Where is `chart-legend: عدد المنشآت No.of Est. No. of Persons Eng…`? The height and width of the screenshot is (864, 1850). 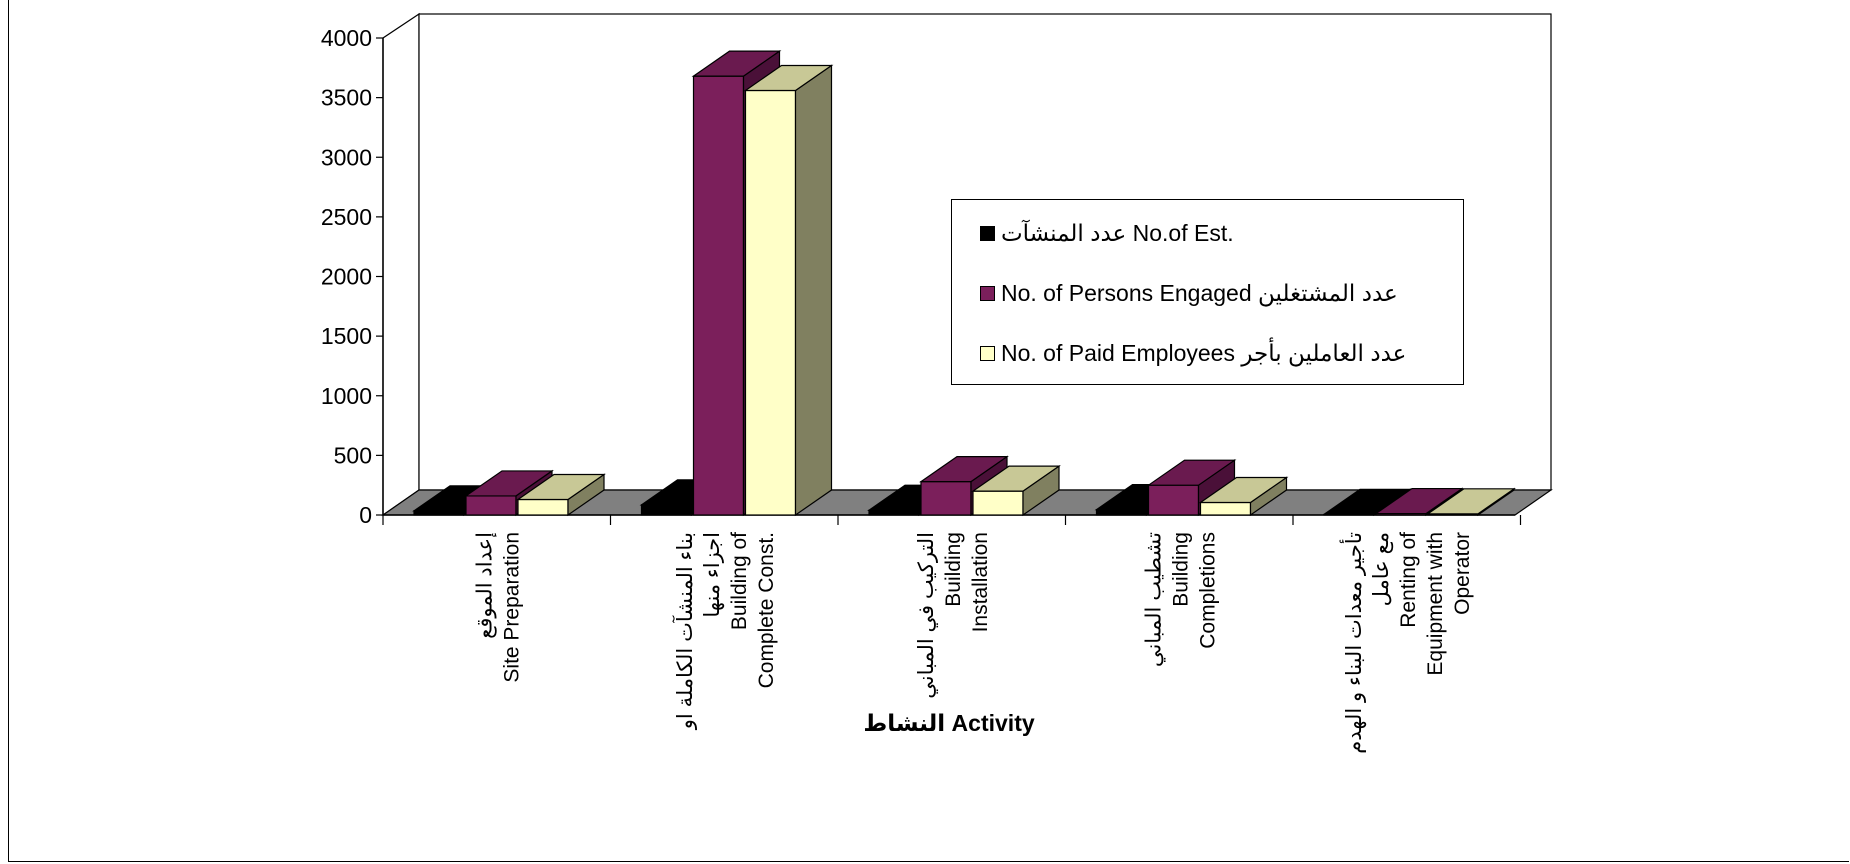
chart-legend: عدد المنشآت No.of Est. No. of Persons Eng… is located at coordinates (1207, 292).